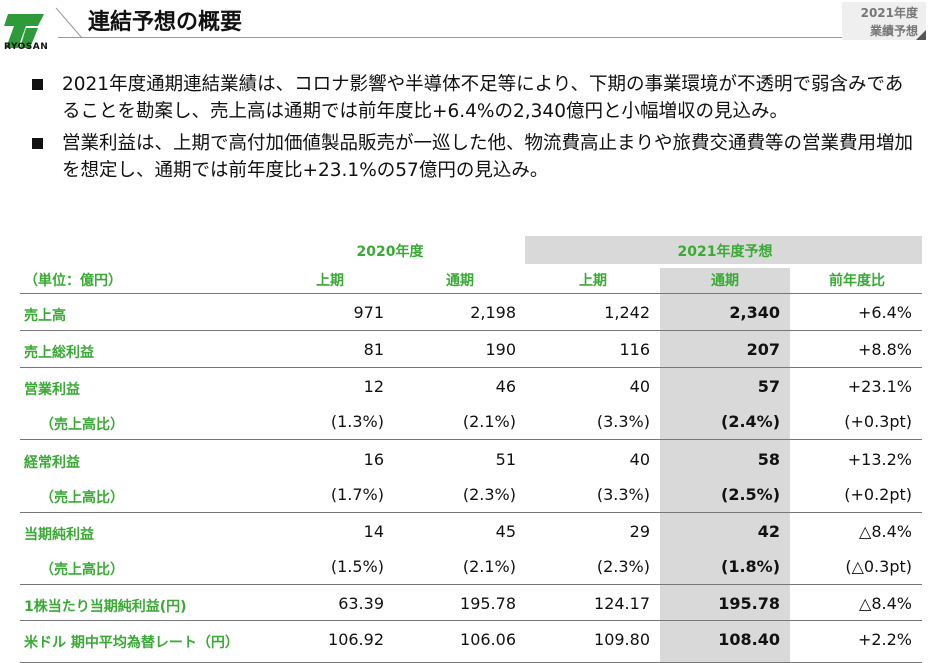 This screenshot has height=663, width=938. What do you see at coordinates (59, 353) in the screenshot?
I see `row-label: 売上総利益` at bounding box center [59, 353].